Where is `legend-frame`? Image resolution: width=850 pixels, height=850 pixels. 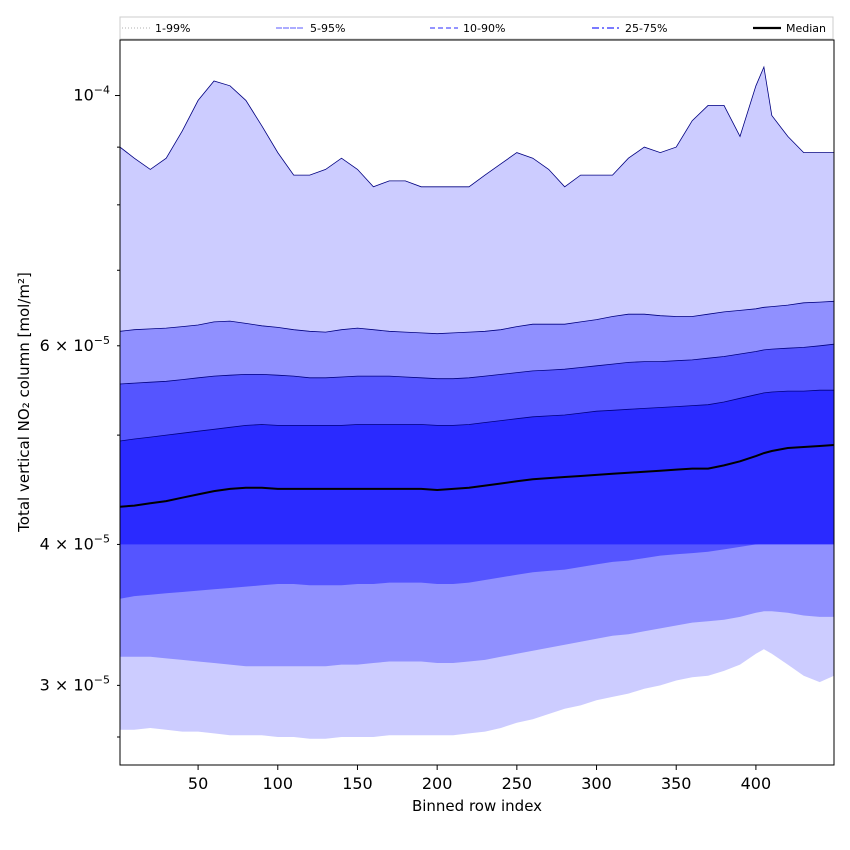 legend-frame is located at coordinates (476, 28).